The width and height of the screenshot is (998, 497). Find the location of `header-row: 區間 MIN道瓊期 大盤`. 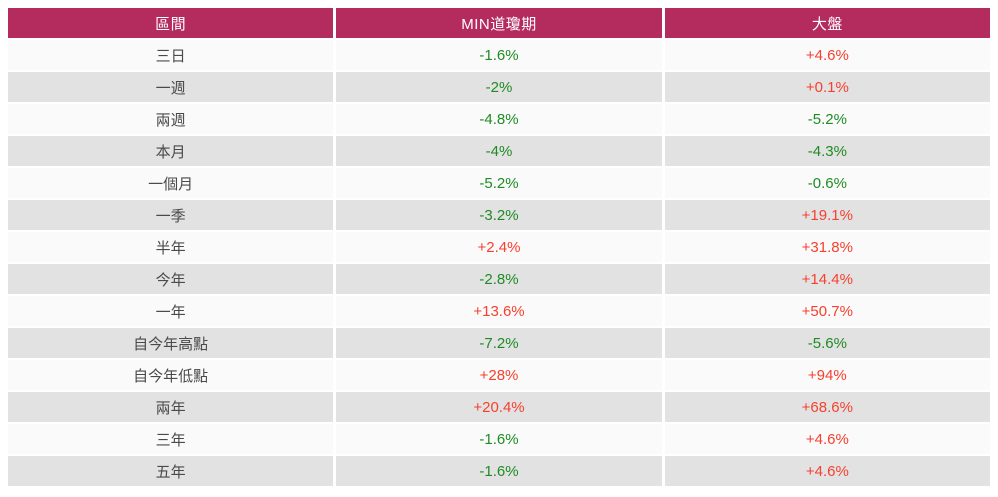

header-row: 區間 MIN道瓊期 大盤 is located at coordinates (499, 23).